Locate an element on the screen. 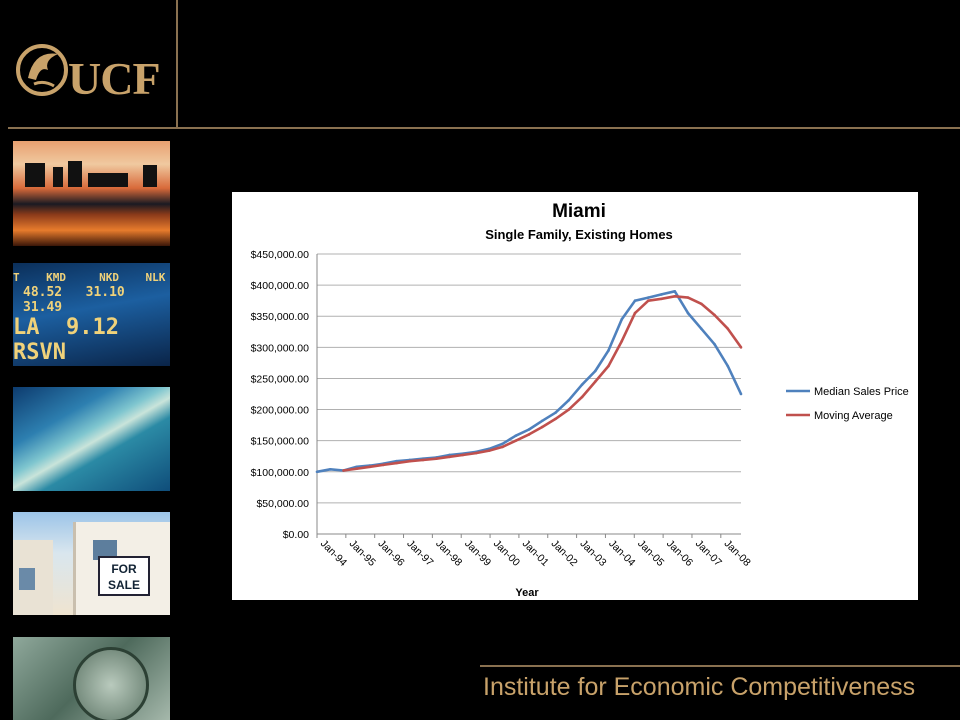  logo-text: UCF is located at coordinates (114, 78).